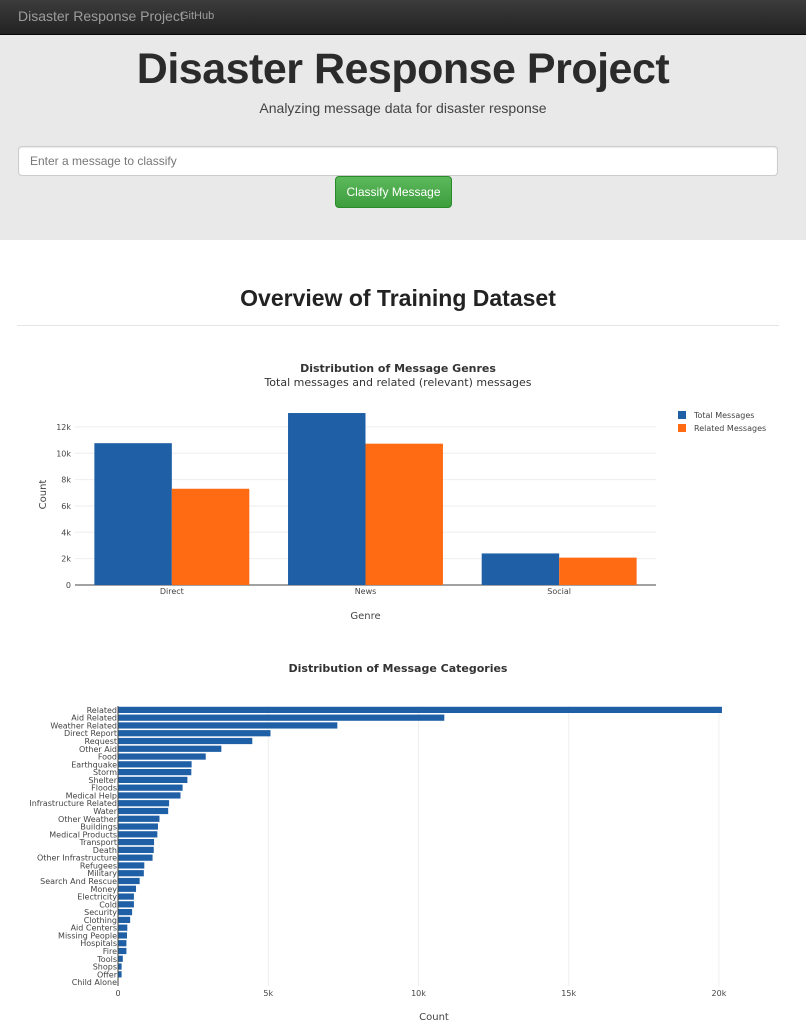 The width and height of the screenshot is (806, 1028). Describe the element at coordinates (63, 427) in the screenshot. I see `y-tick-label: 12k` at that location.